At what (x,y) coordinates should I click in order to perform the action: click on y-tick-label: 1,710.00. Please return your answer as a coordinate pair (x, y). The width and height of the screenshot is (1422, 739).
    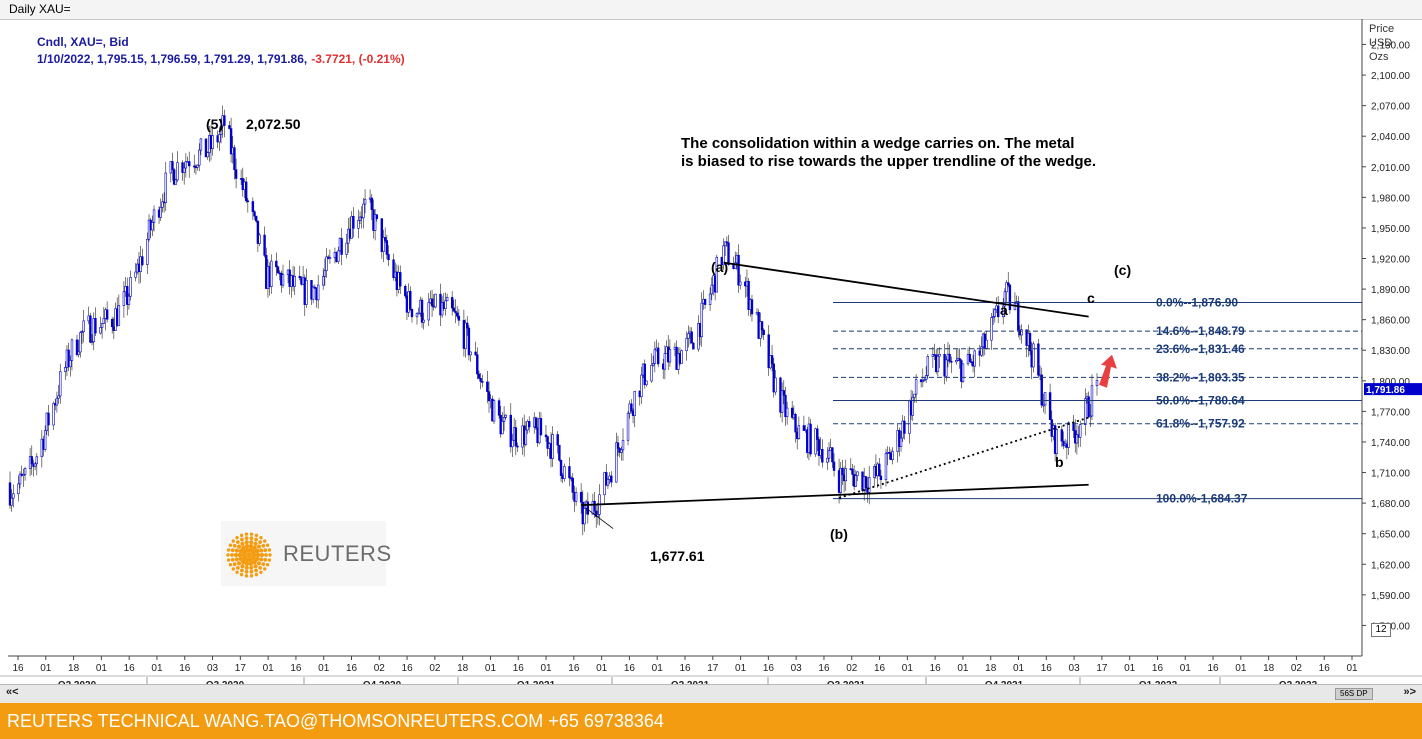
    Looking at the image, I should click on (1390, 474).